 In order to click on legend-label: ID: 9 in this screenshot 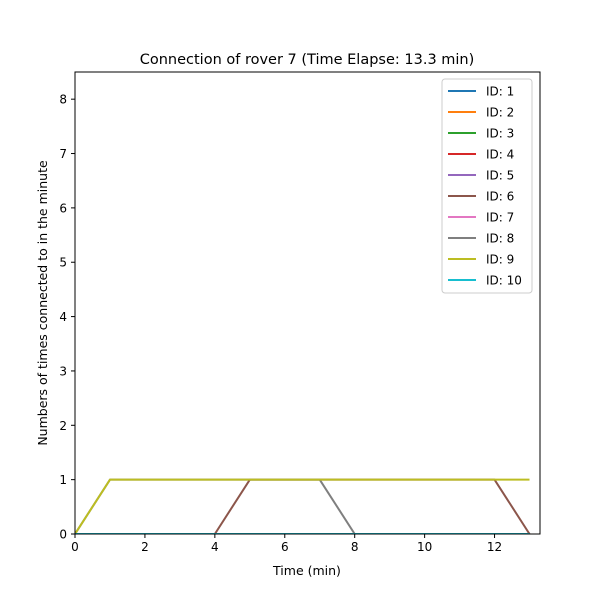, I will do `click(500, 260)`.